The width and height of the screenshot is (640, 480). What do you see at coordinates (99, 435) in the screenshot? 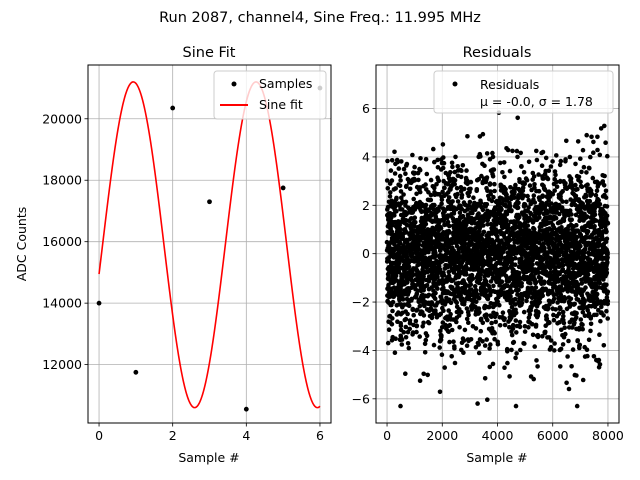
I see `sine-fit-xtick-label: 0` at bounding box center [99, 435].